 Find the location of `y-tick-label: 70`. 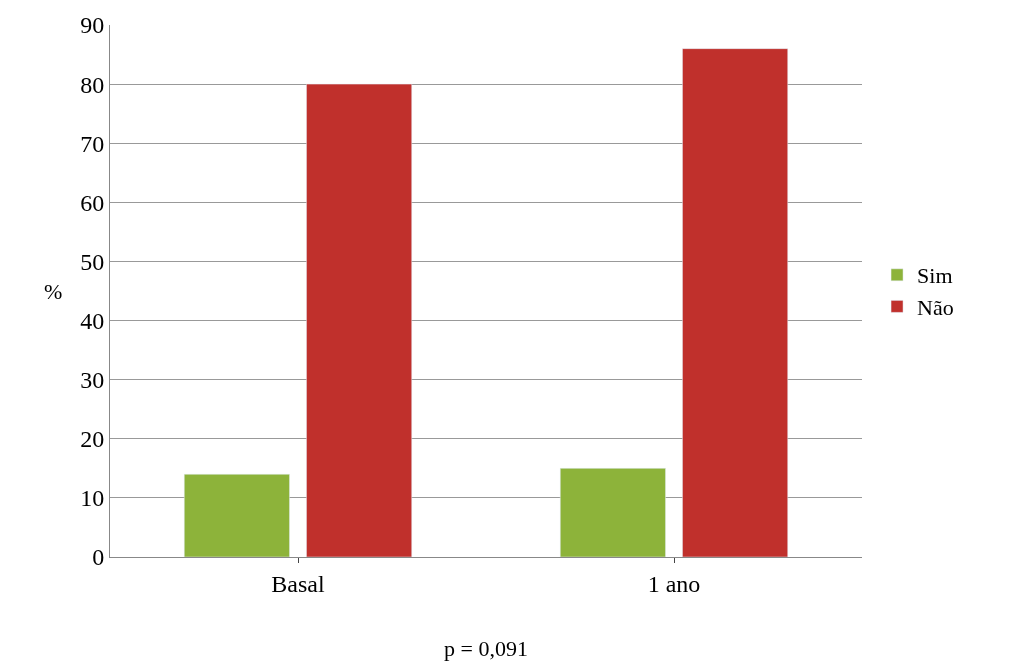

y-tick-label: 70 is located at coordinates (92, 143).